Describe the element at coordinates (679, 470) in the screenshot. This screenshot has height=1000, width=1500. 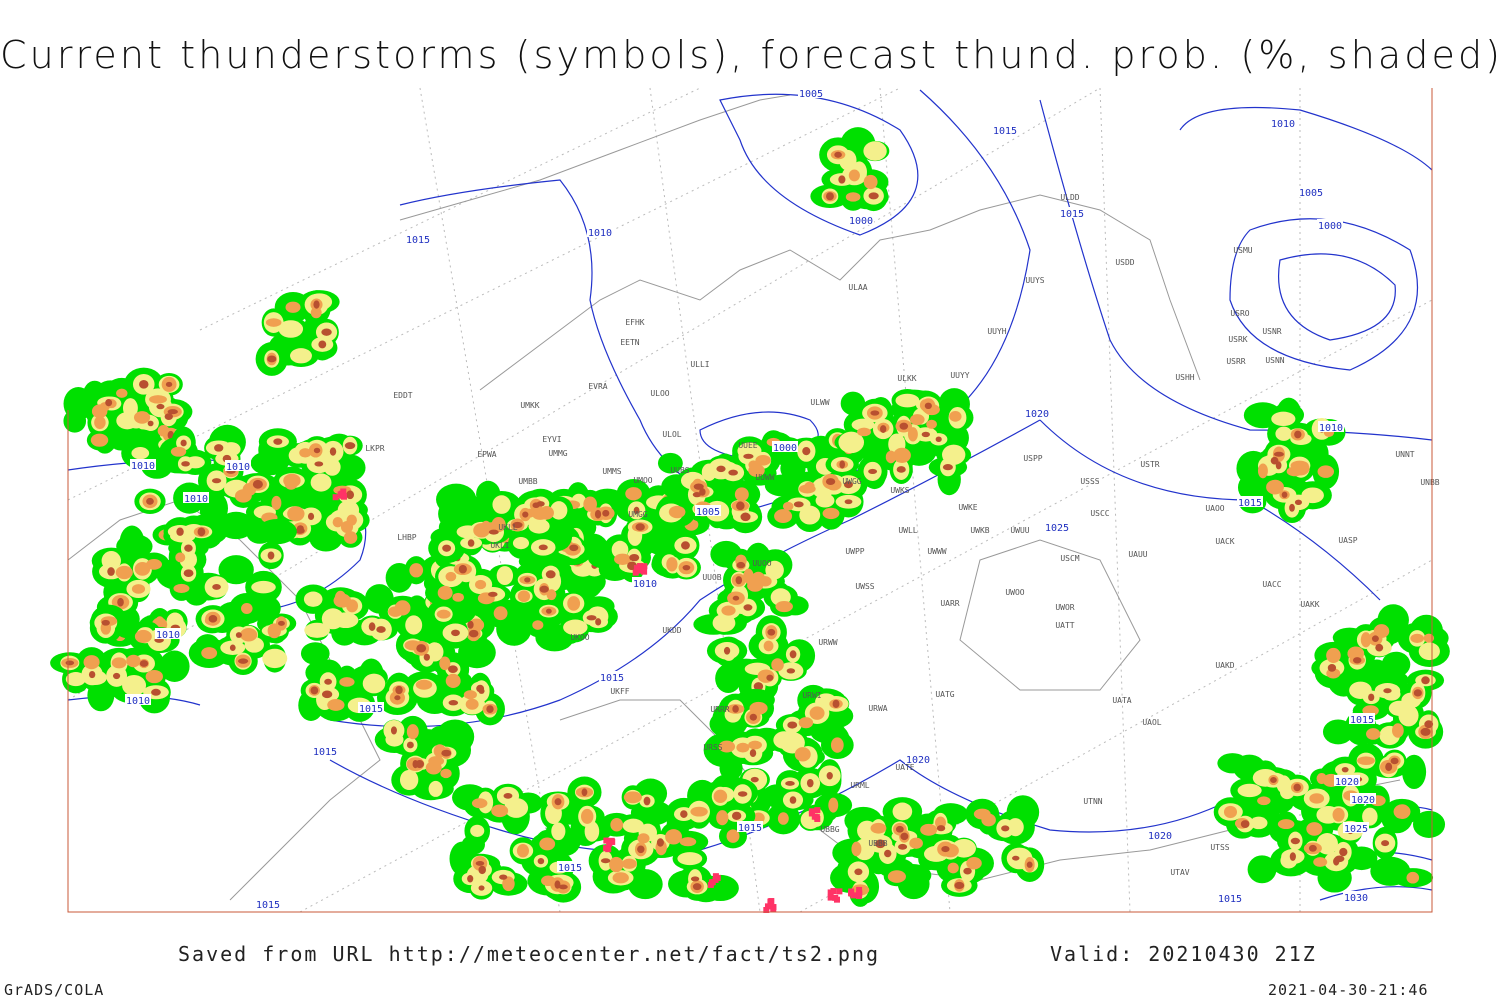
I see `station-code: UUBS` at that location.